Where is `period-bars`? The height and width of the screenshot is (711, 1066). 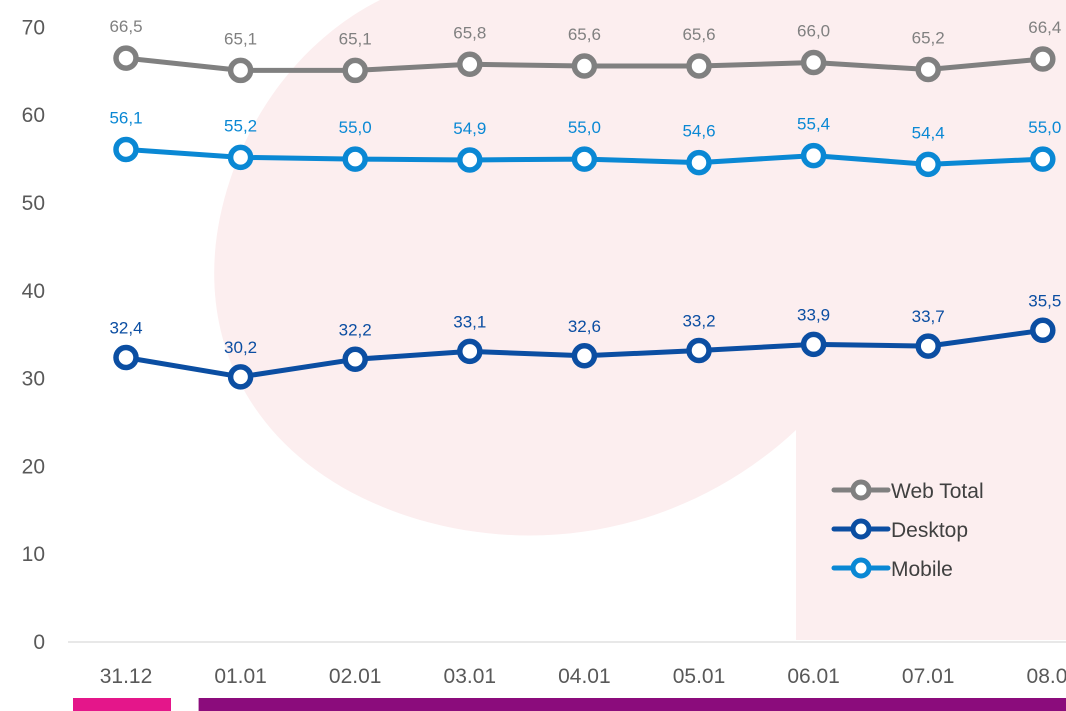 period-bars is located at coordinates (569, 704).